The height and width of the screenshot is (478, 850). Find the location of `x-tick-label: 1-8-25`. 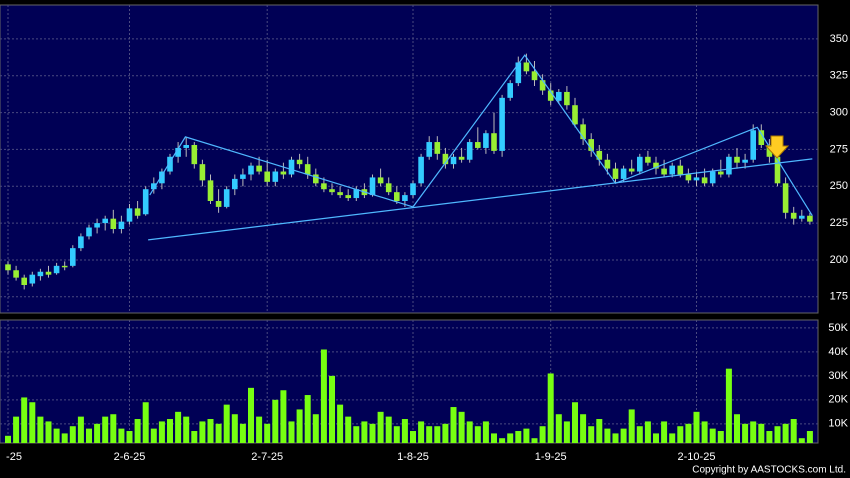

x-tick-label: 1-8-25 is located at coordinates (413, 457).